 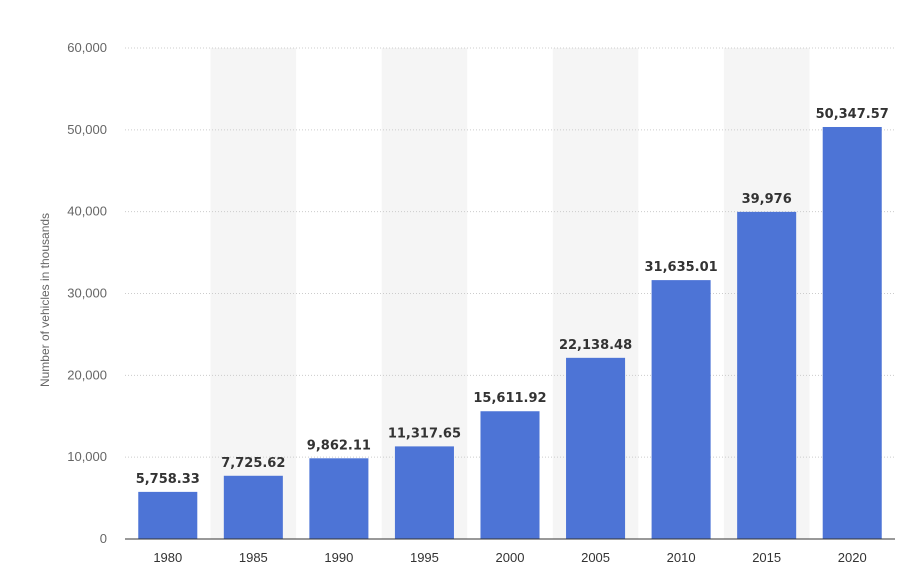 I want to click on y-axis-tick-labels: 0 10,000 20,000 30,000 40,000 50,000 60,000, so click(x=87, y=293).